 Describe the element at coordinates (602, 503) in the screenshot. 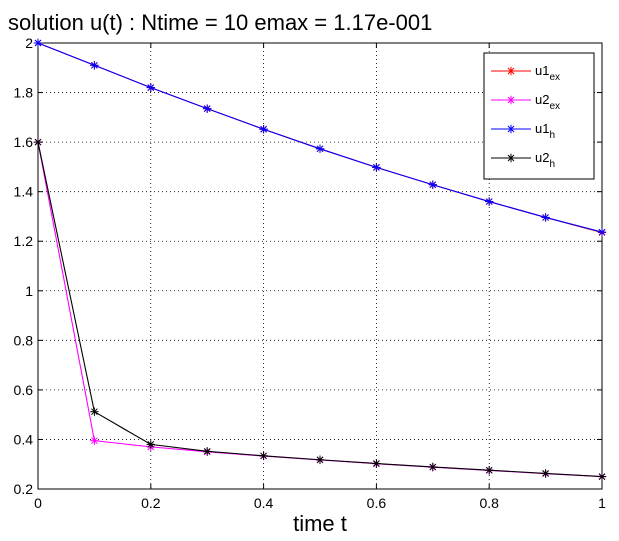

I see `x-tick-label: 1` at that location.